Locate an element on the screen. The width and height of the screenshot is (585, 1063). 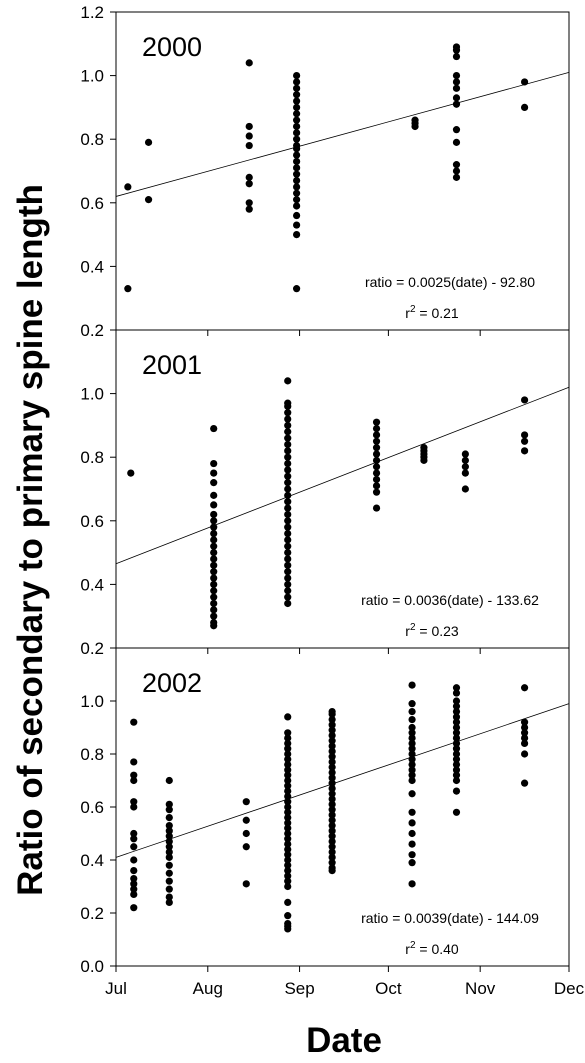
y-tick-label: 0.0 is located at coordinates (92, 966).